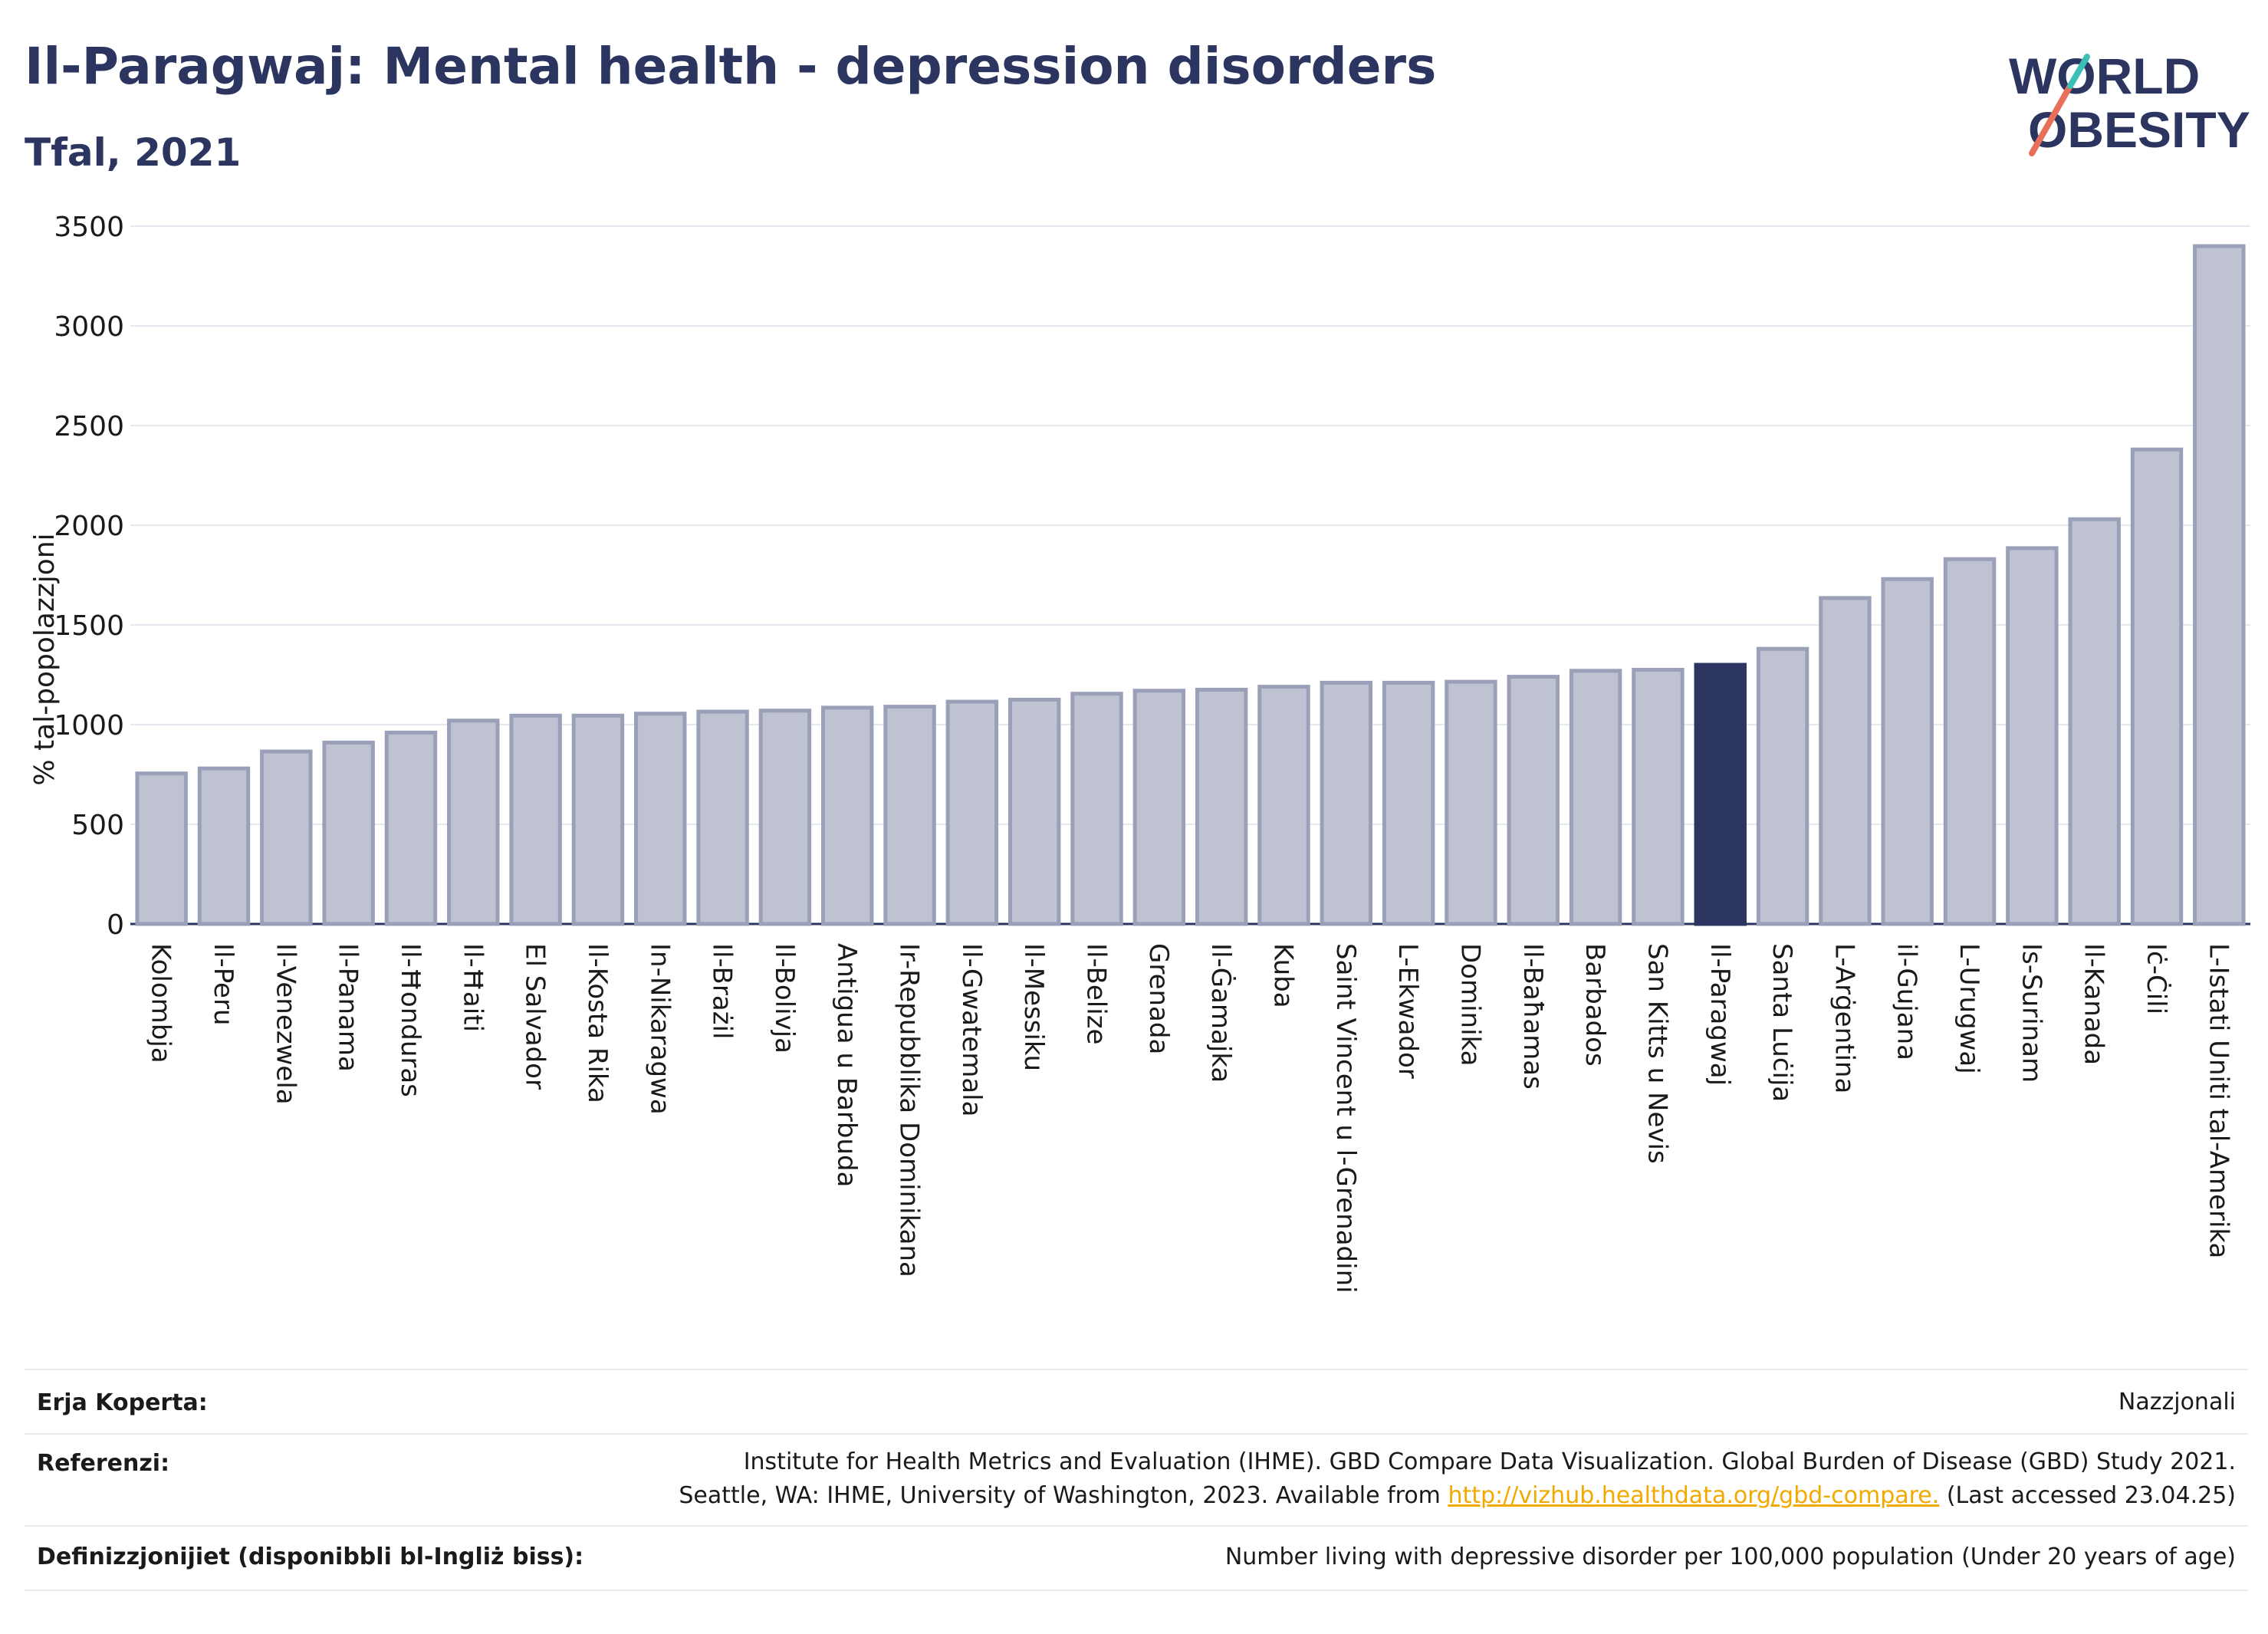 This screenshot has width=2268, height=1634. I want to click on chart-subtitle: Tfal, 2021, so click(133, 153).